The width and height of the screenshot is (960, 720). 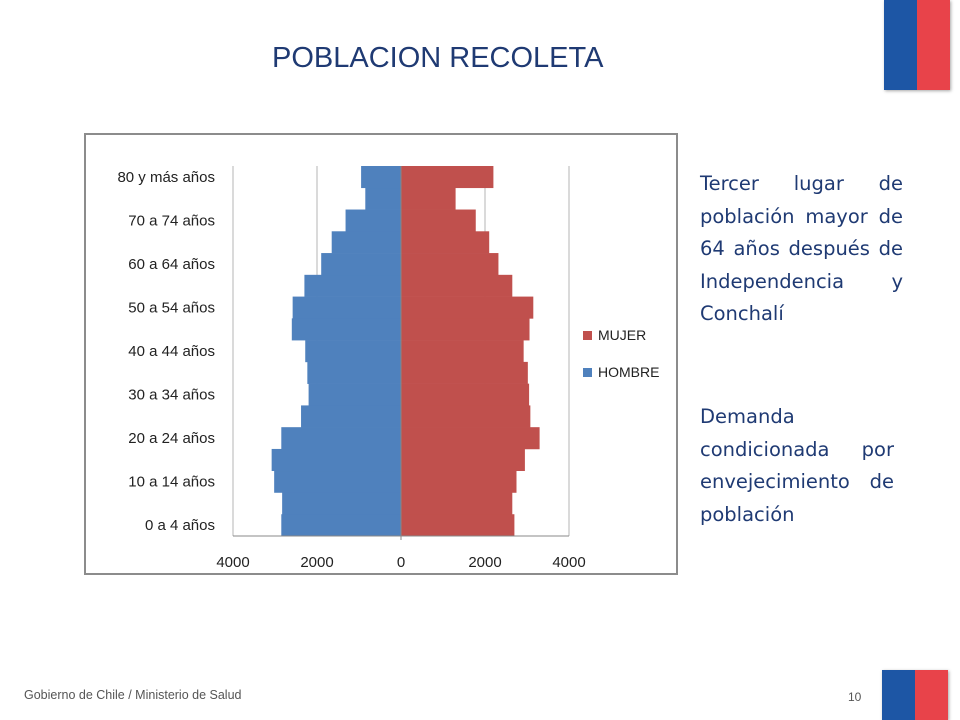 I want to click on bar-mujer-40-a-44-anos, so click(x=462, y=351).